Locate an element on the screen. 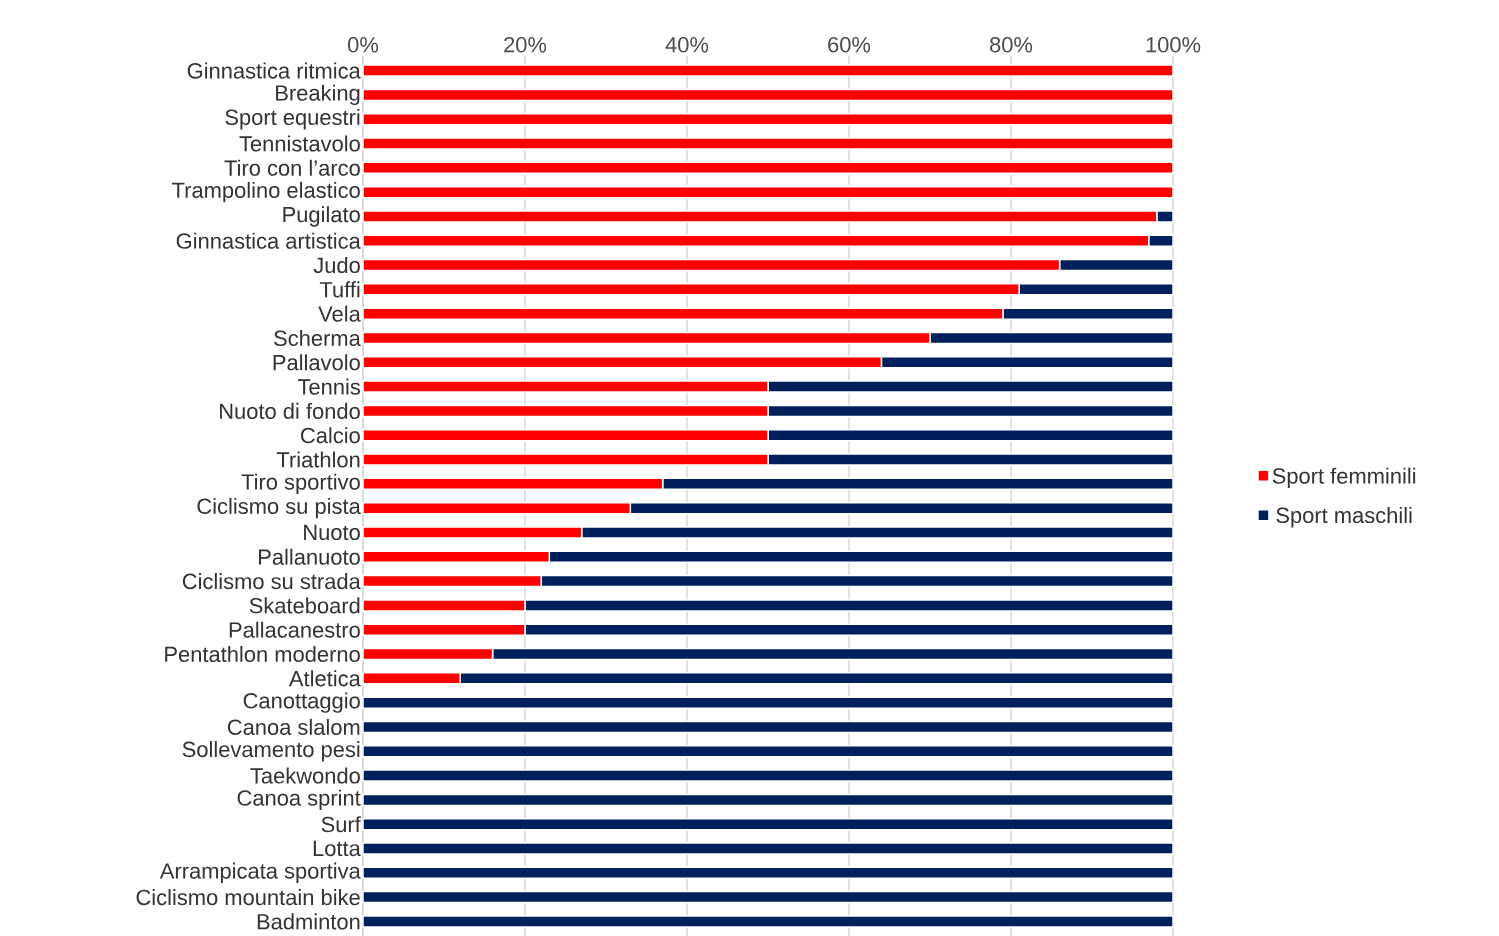 The height and width of the screenshot is (936, 1499). x-tick-label: 80% is located at coordinates (1011, 44).